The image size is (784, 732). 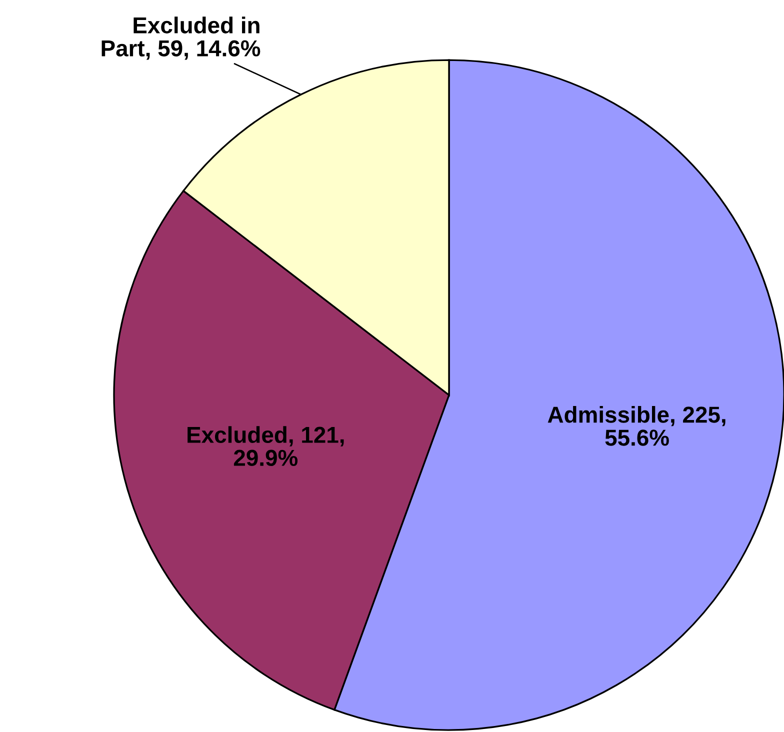 I want to click on slice-label: Excluded in Part, 59, 14.6%, so click(x=181, y=38).